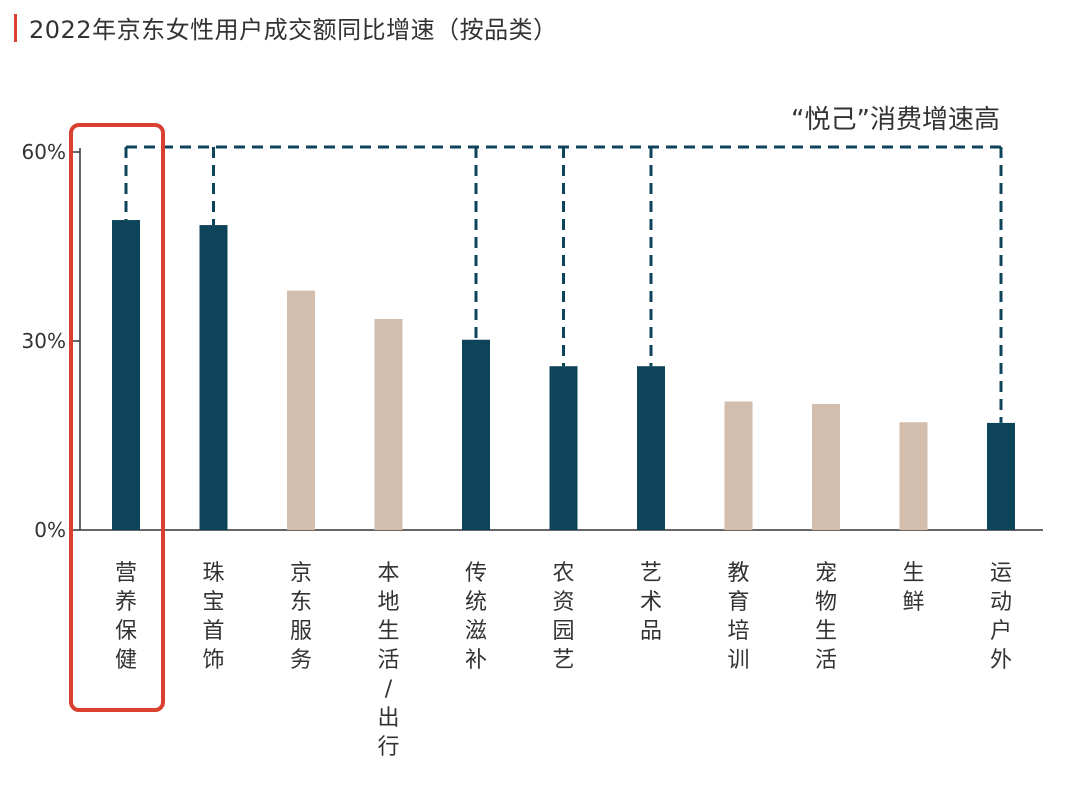 The image size is (1080, 791). I want to click on x-tick-label: 艺术品, so click(651, 602).